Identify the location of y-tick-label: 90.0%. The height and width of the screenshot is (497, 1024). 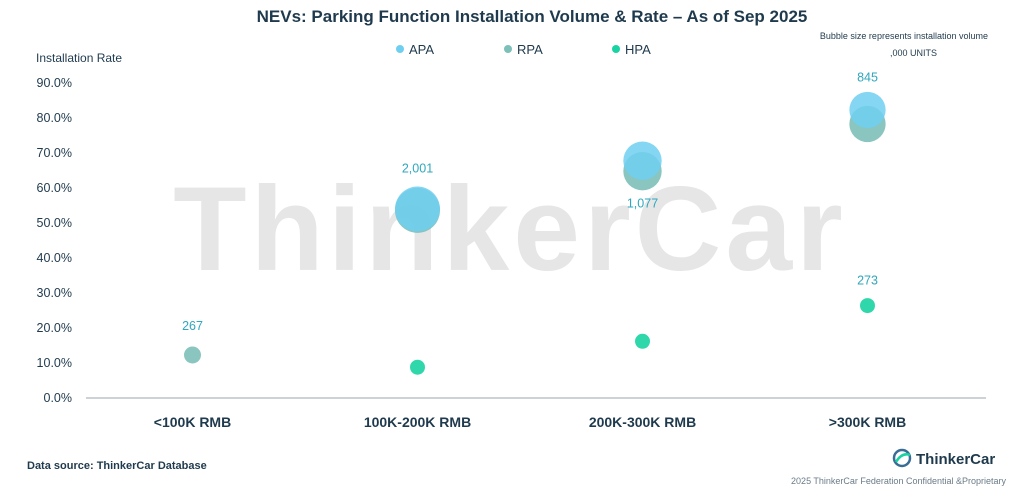
(54, 83).